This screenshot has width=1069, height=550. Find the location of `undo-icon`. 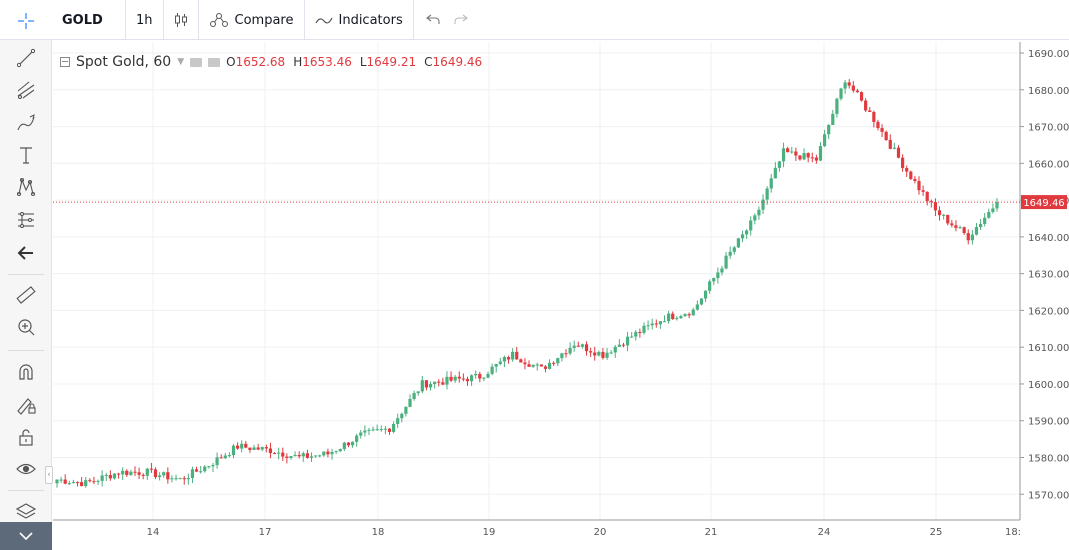

undo-icon is located at coordinates (432, 20).